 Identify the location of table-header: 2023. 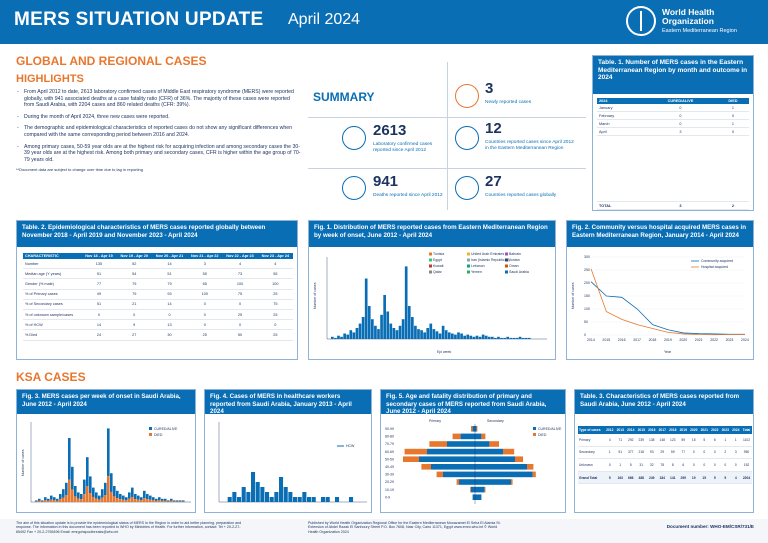
(725, 430).